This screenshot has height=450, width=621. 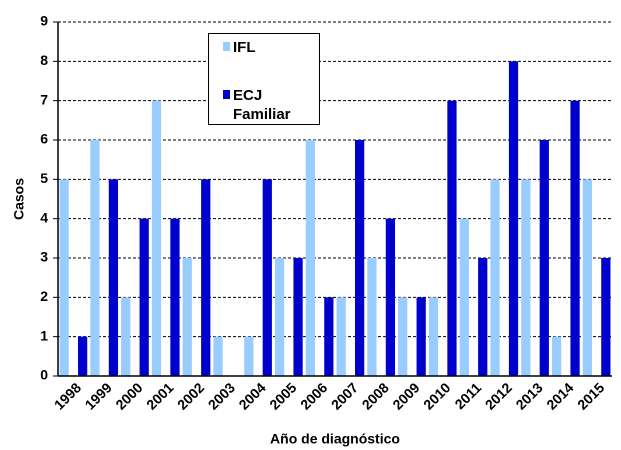 What do you see at coordinates (98, 395) in the screenshot?
I see `x-tick-label: 1999` at bounding box center [98, 395].